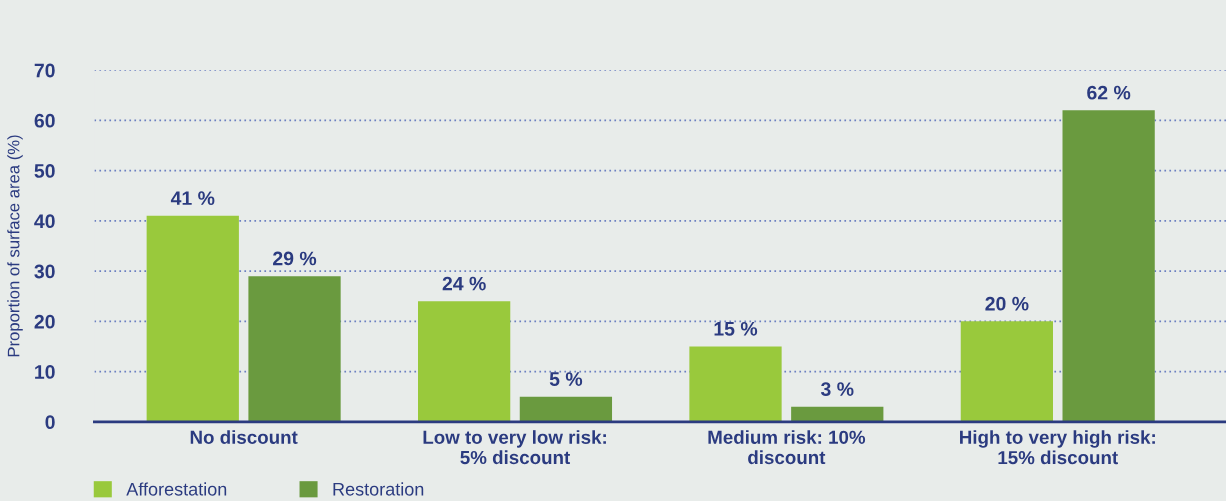 The width and height of the screenshot is (1226, 501). Describe the element at coordinates (736, 328) in the screenshot. I see `data-label: 15 %` at that location.